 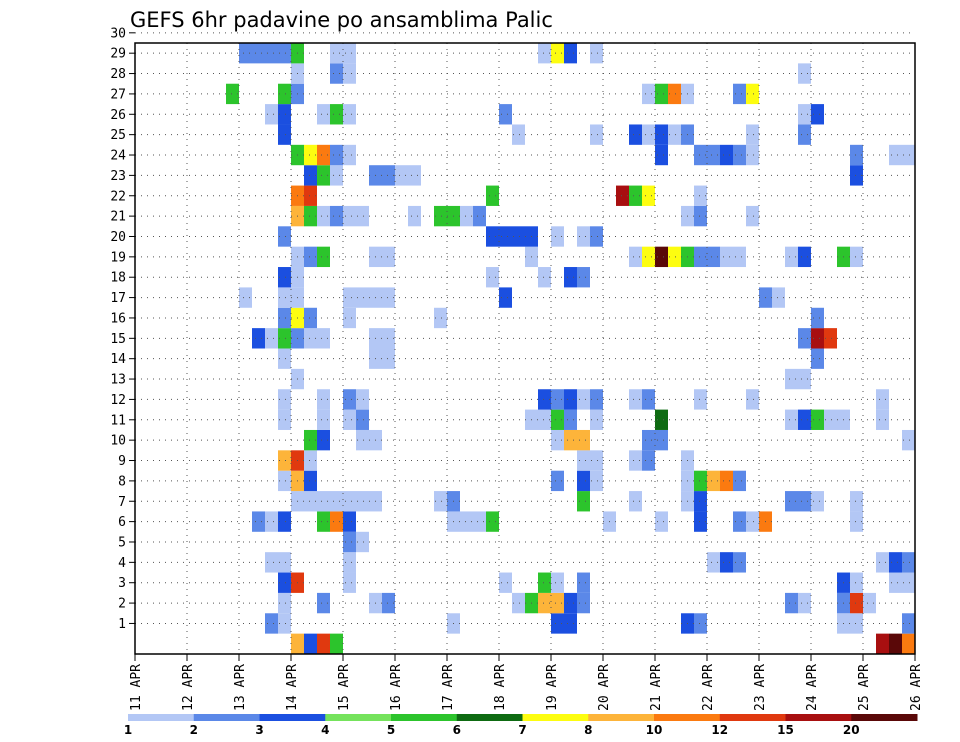 I want to click on y-tick-label: 26, so click(x=118, y=115).